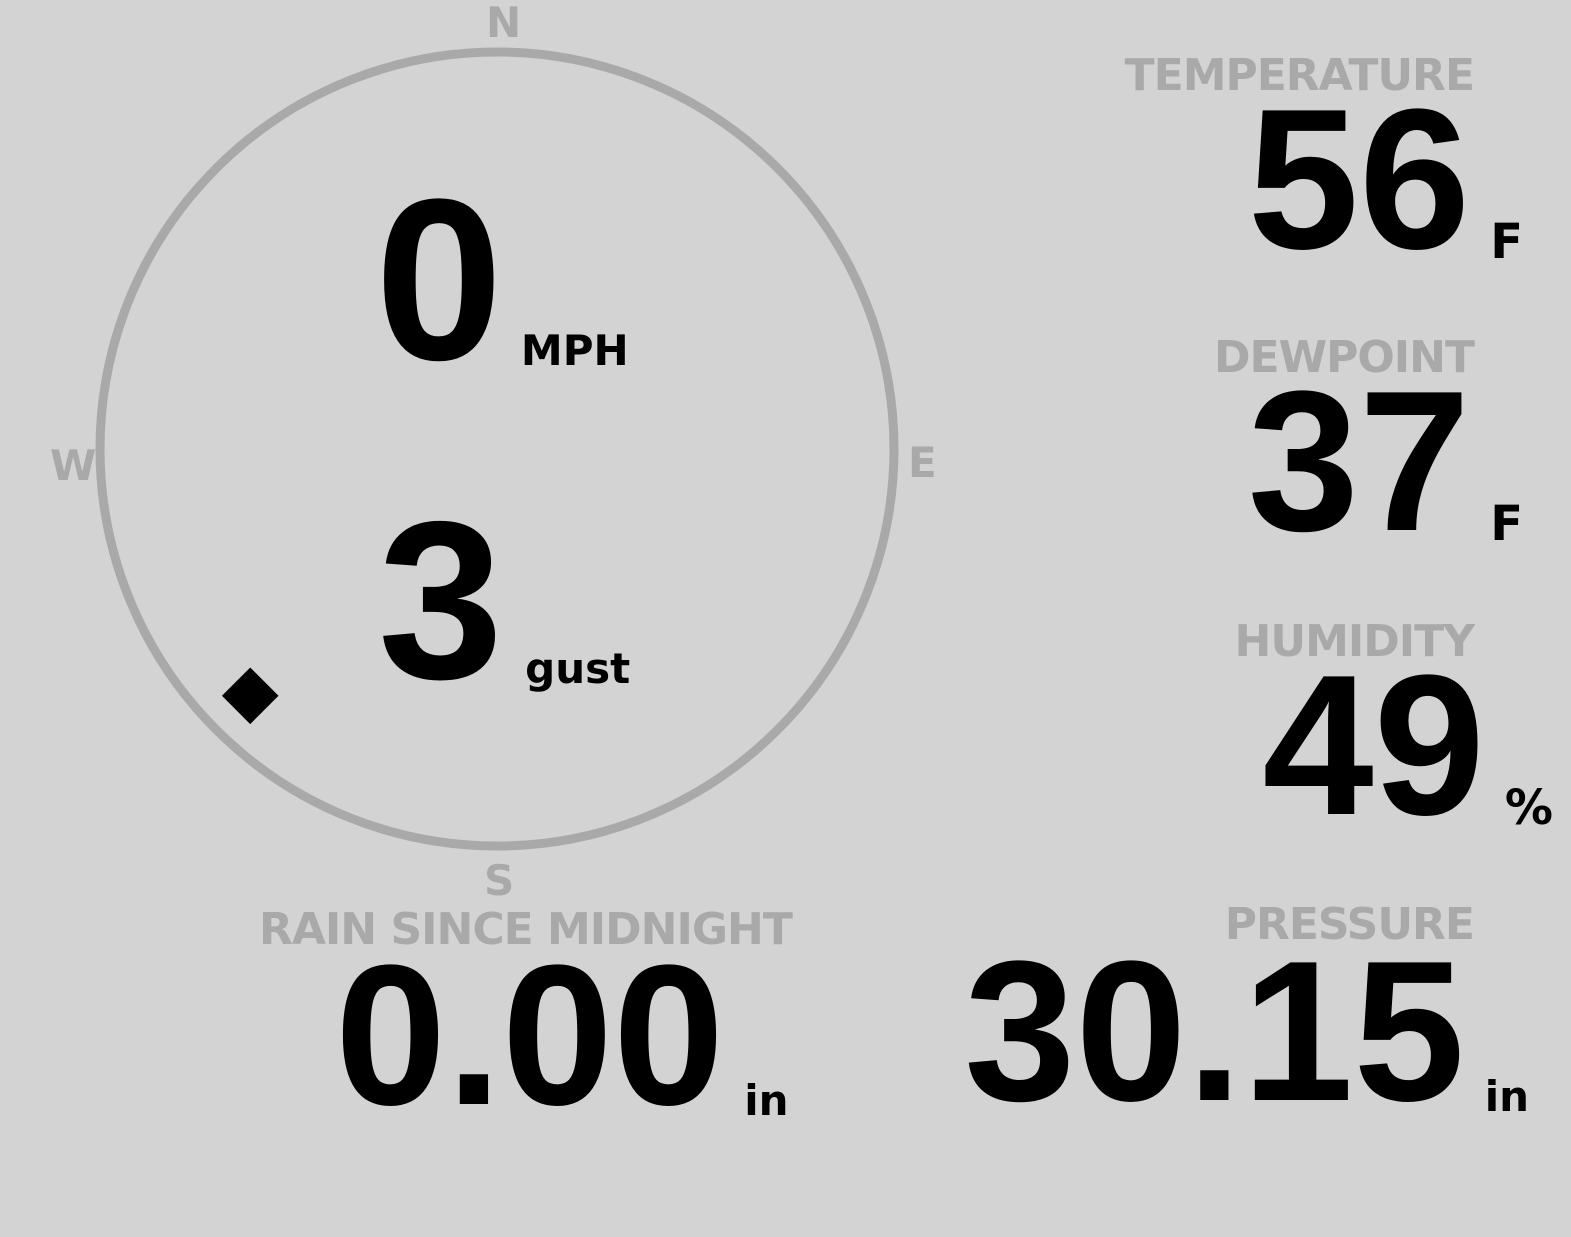  What do you see at coordinates (499, 880) in the screenshot?
I see `compass-south: S` at bounding box center [499, 880].